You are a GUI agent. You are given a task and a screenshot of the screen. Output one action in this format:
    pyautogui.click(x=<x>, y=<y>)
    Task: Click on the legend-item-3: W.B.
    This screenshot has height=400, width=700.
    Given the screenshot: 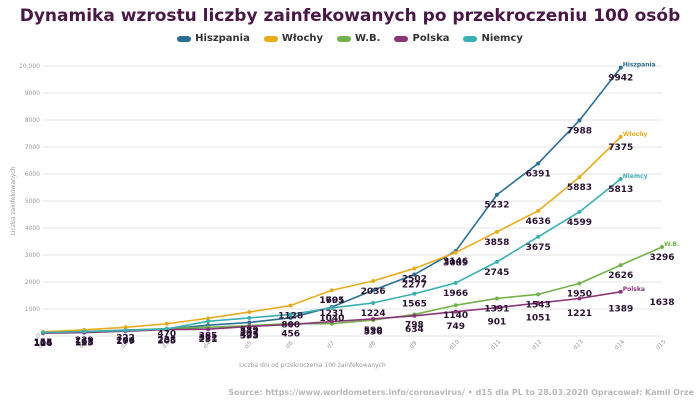 What is the action you would take?
    pyautogui.click(x=358, y=38)
    